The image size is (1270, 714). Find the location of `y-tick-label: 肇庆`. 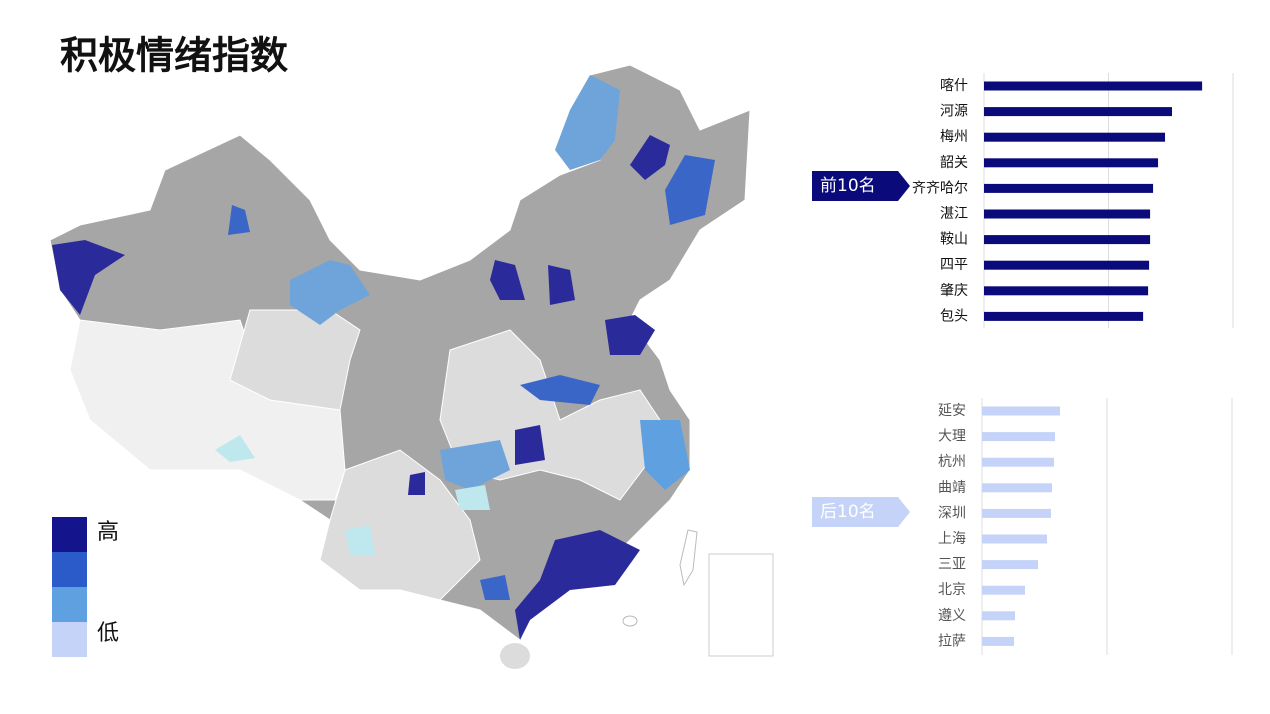

y-tick-label: 肇庆 is located at coordinates (954, 291).